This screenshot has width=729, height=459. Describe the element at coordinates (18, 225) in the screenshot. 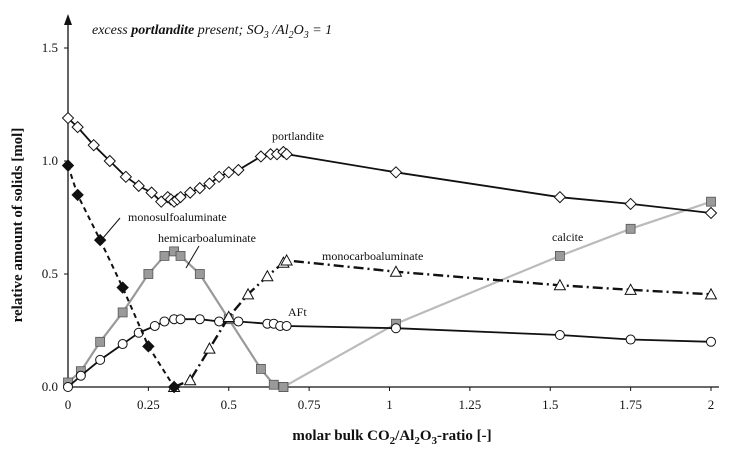

I see `y-axis-title: relative amount of solids [mol]` at that location.